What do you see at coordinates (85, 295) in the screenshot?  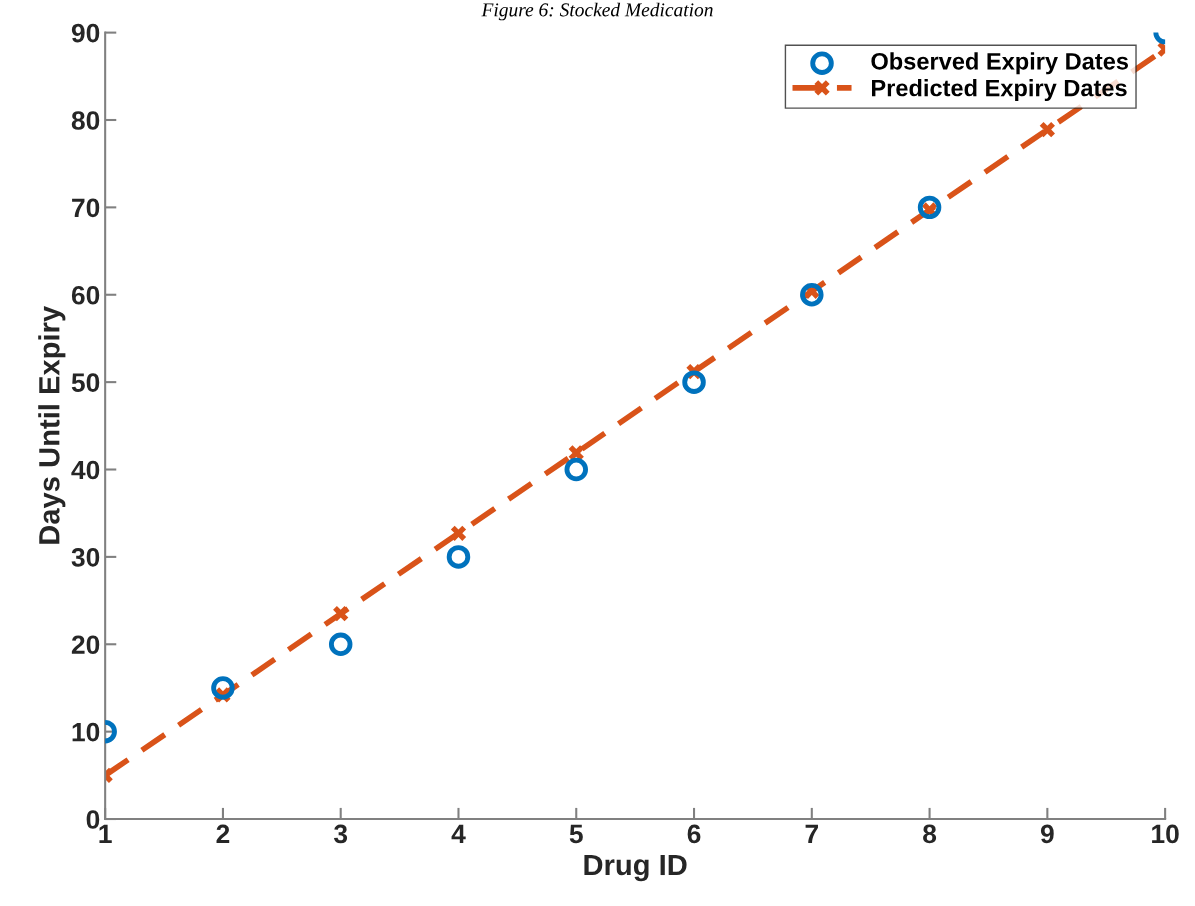 I see `y-tick-label: 60` at bounding box center [85, 295].